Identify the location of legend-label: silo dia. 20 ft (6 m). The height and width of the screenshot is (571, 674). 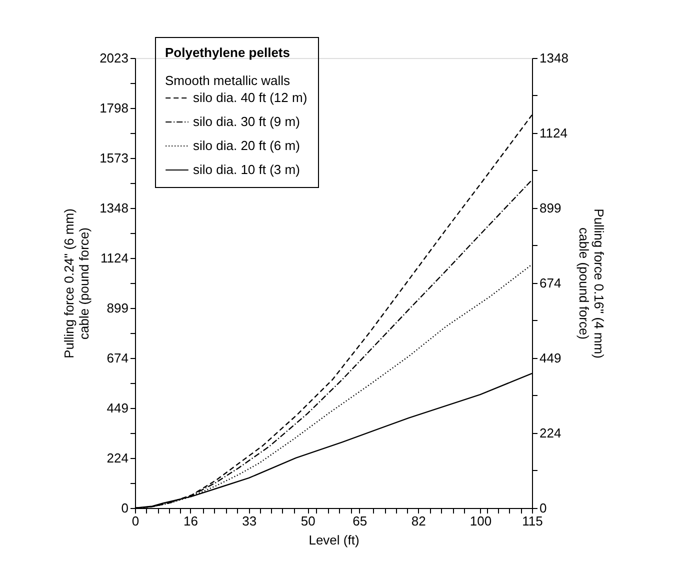
(246, 145).